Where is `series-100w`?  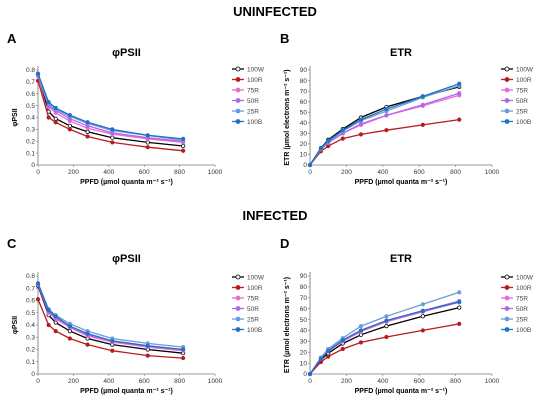 series-100w is located at coordinates (384, 126).